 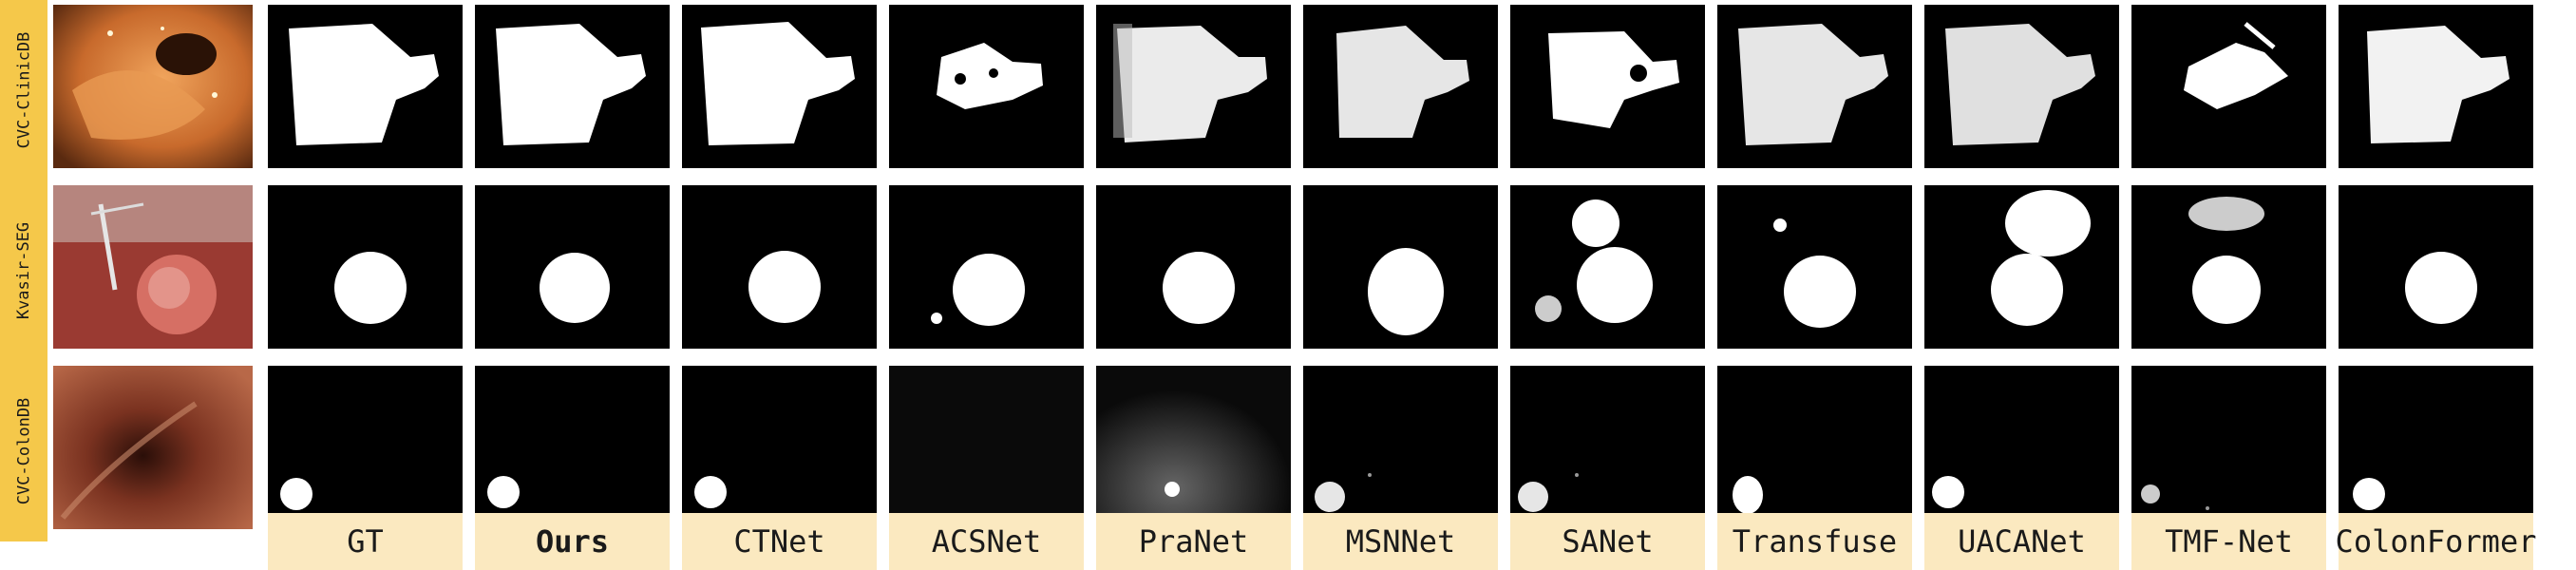 I want to click on row-label-text: CVC-ColonDB, so click(x=23, y=451).